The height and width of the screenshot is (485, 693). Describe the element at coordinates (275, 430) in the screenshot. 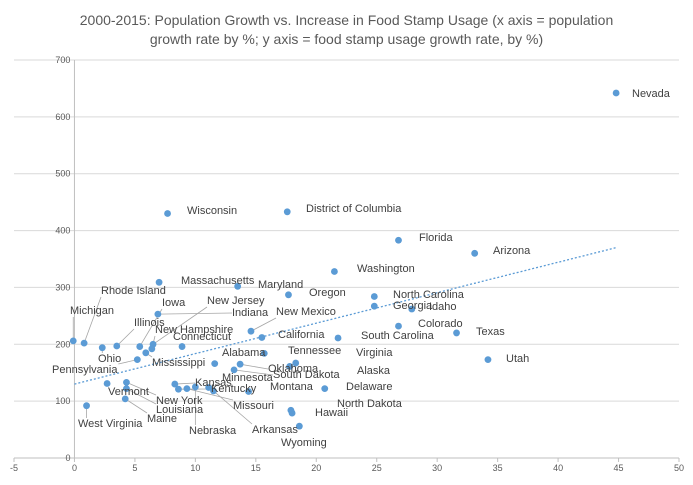

I see `data-label: Arkansas` at that location.